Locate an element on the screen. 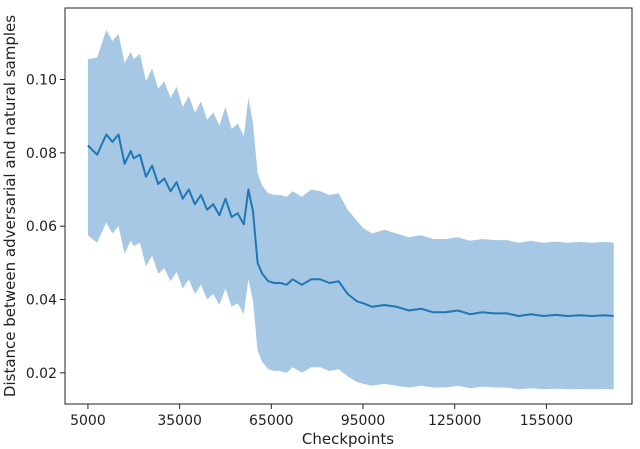 The image size is (640, 449). y-tick-label: 0.10 is located at coordinates (41, 81).